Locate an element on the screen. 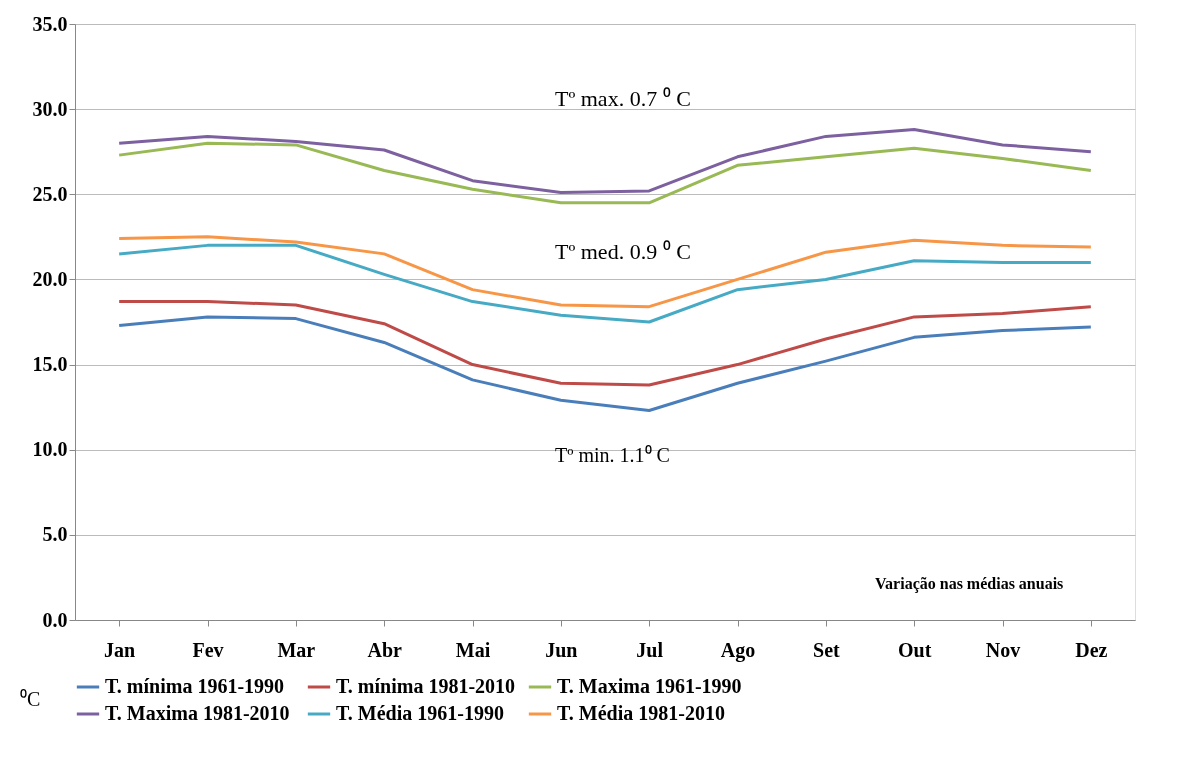 This screenshot has height=764, width=1182. x-tick-label: Nov is located at coordinates (1003, 649).